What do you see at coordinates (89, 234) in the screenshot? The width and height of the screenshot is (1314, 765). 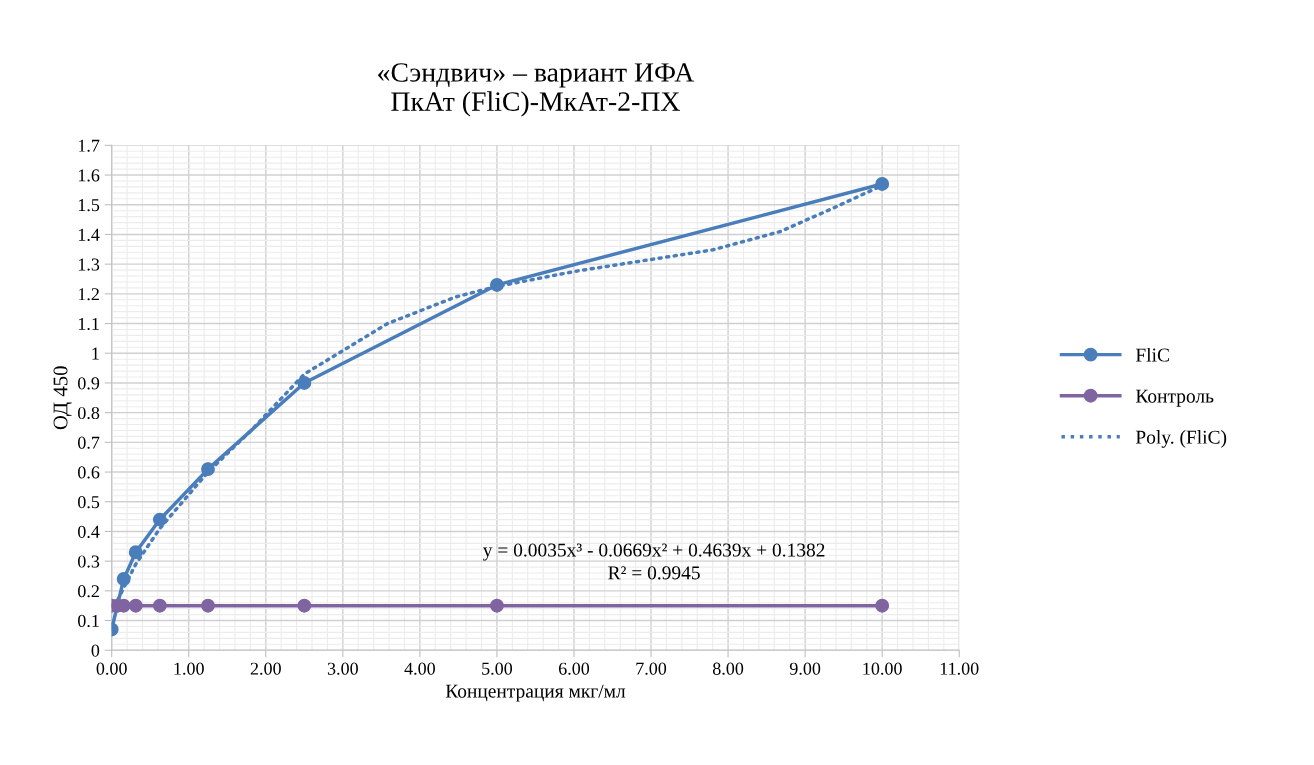 I see `y-tick-label: 1.4` at bounding box center [89, 234].